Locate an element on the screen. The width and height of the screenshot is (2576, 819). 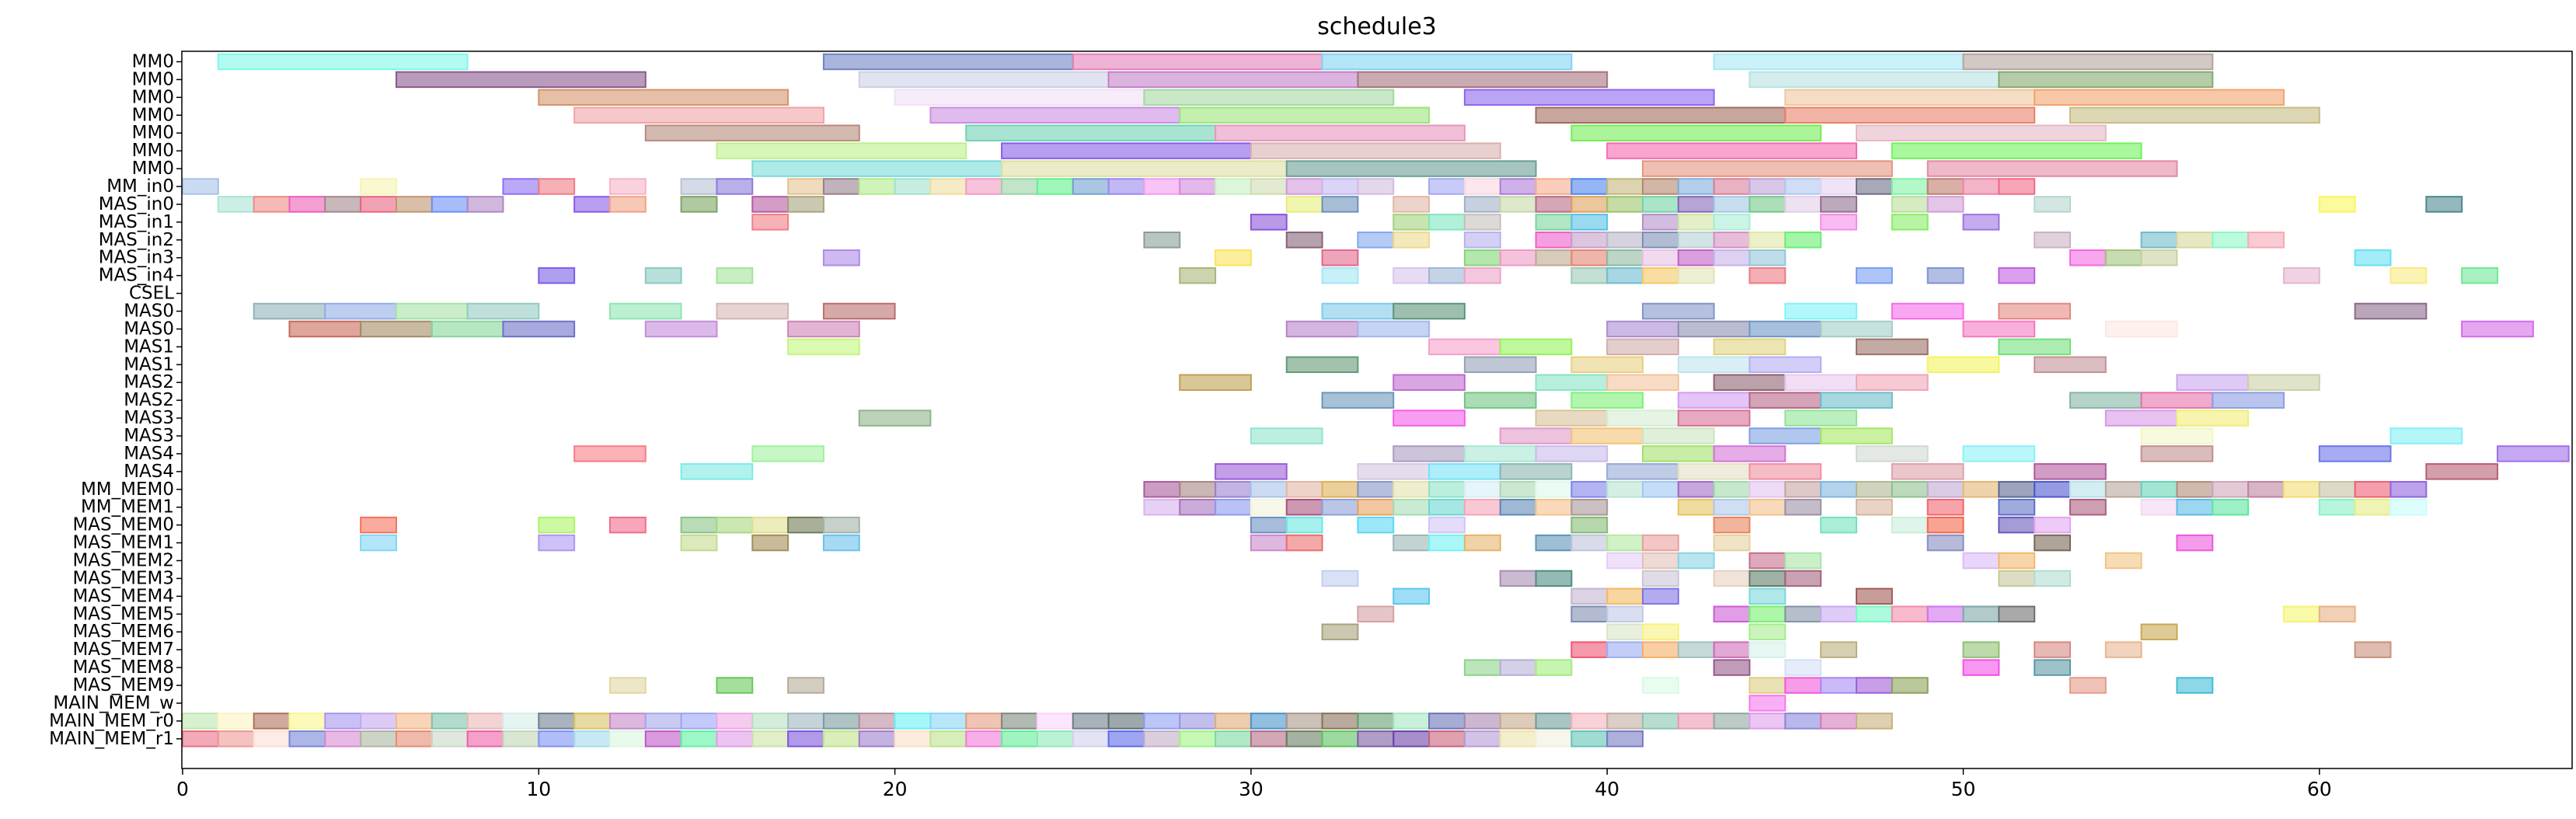
y-tick-label: MAS_MEM2 is located at coordinates (123, 561).